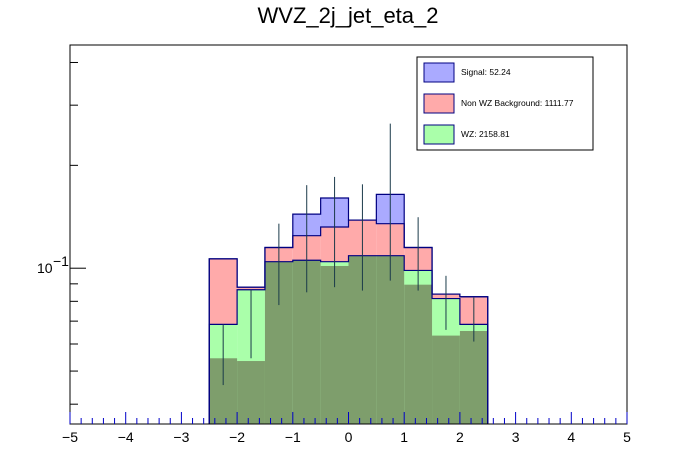  I want to click on legend-label-2: WZ: 2158.81, so click(485, 134).